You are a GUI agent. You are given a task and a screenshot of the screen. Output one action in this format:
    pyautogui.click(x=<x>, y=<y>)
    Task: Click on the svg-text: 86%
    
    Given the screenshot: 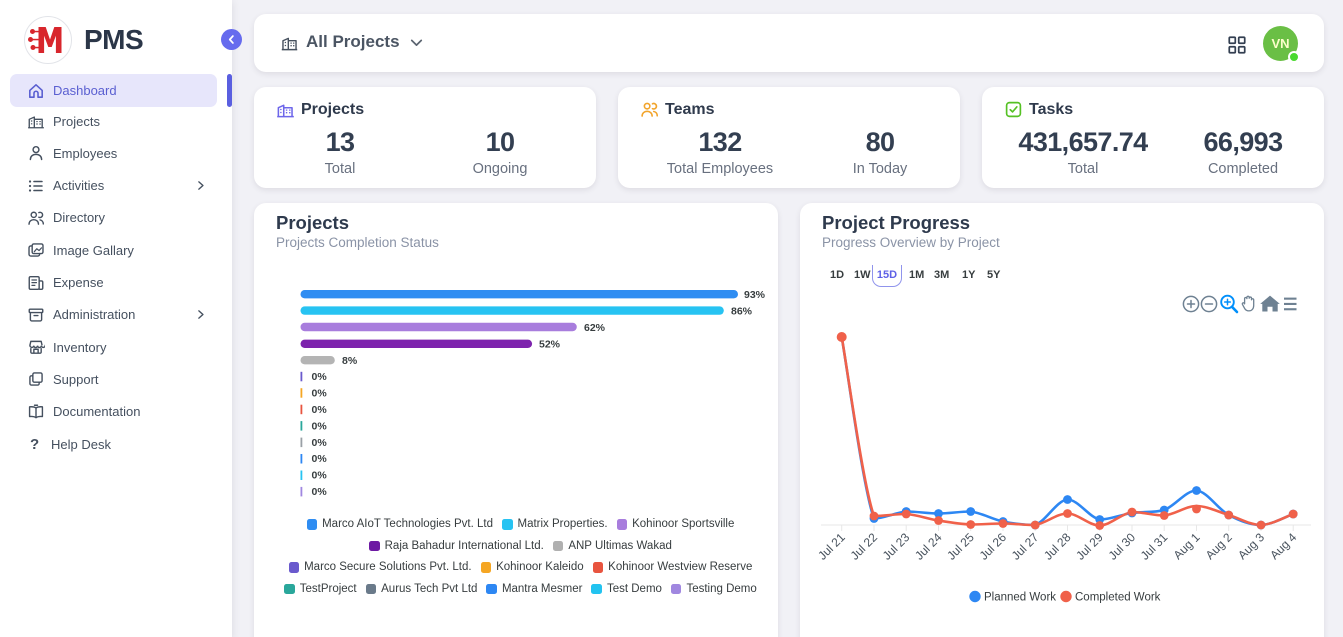 What is the action you would take?
    pyautogui.click(x=742, y=312)
    